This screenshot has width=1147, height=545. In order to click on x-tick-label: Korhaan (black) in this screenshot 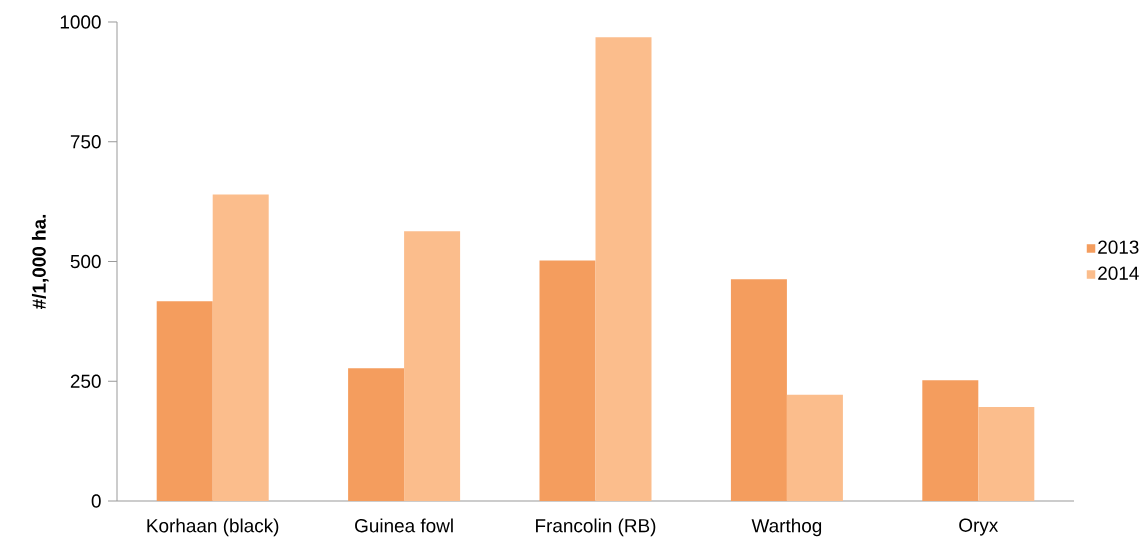, I will do `click(213, 527)`.